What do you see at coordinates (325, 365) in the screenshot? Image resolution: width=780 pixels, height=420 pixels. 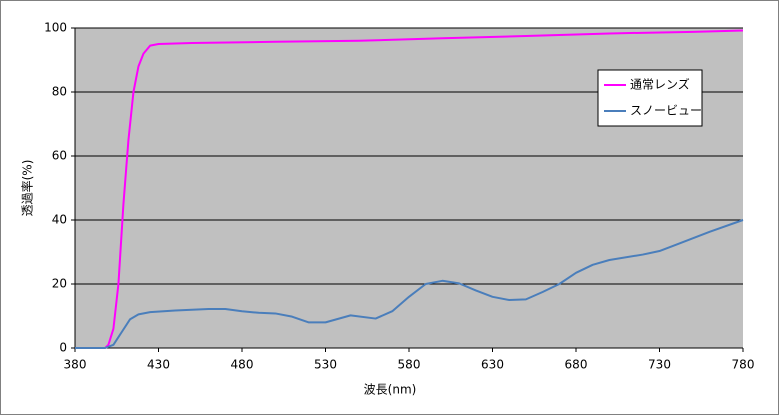 I see `x-tick-label: 530` at bounding box center [325, 365].